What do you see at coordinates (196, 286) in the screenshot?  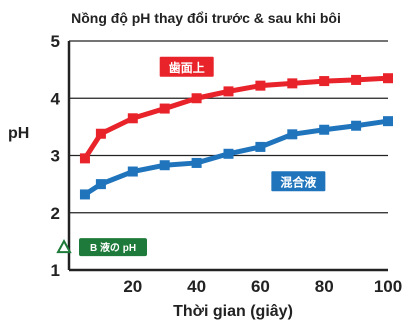 I see `x-tick-label-1: 40` at bounding box center [196, 286].